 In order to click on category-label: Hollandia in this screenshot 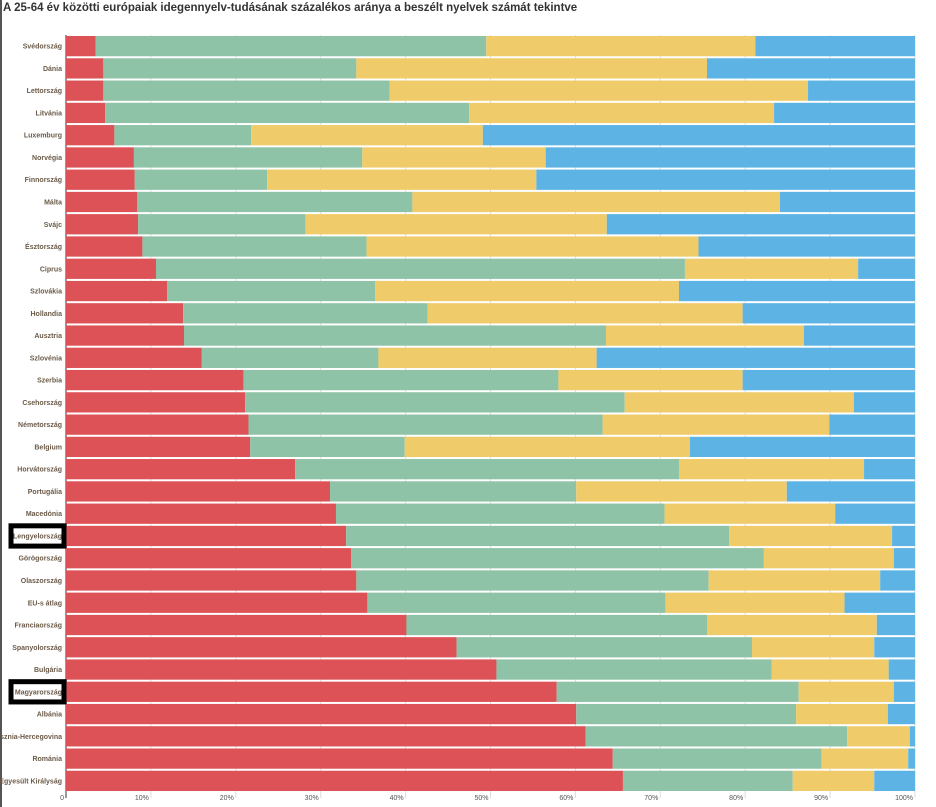, I will do `click(46, 314)`.